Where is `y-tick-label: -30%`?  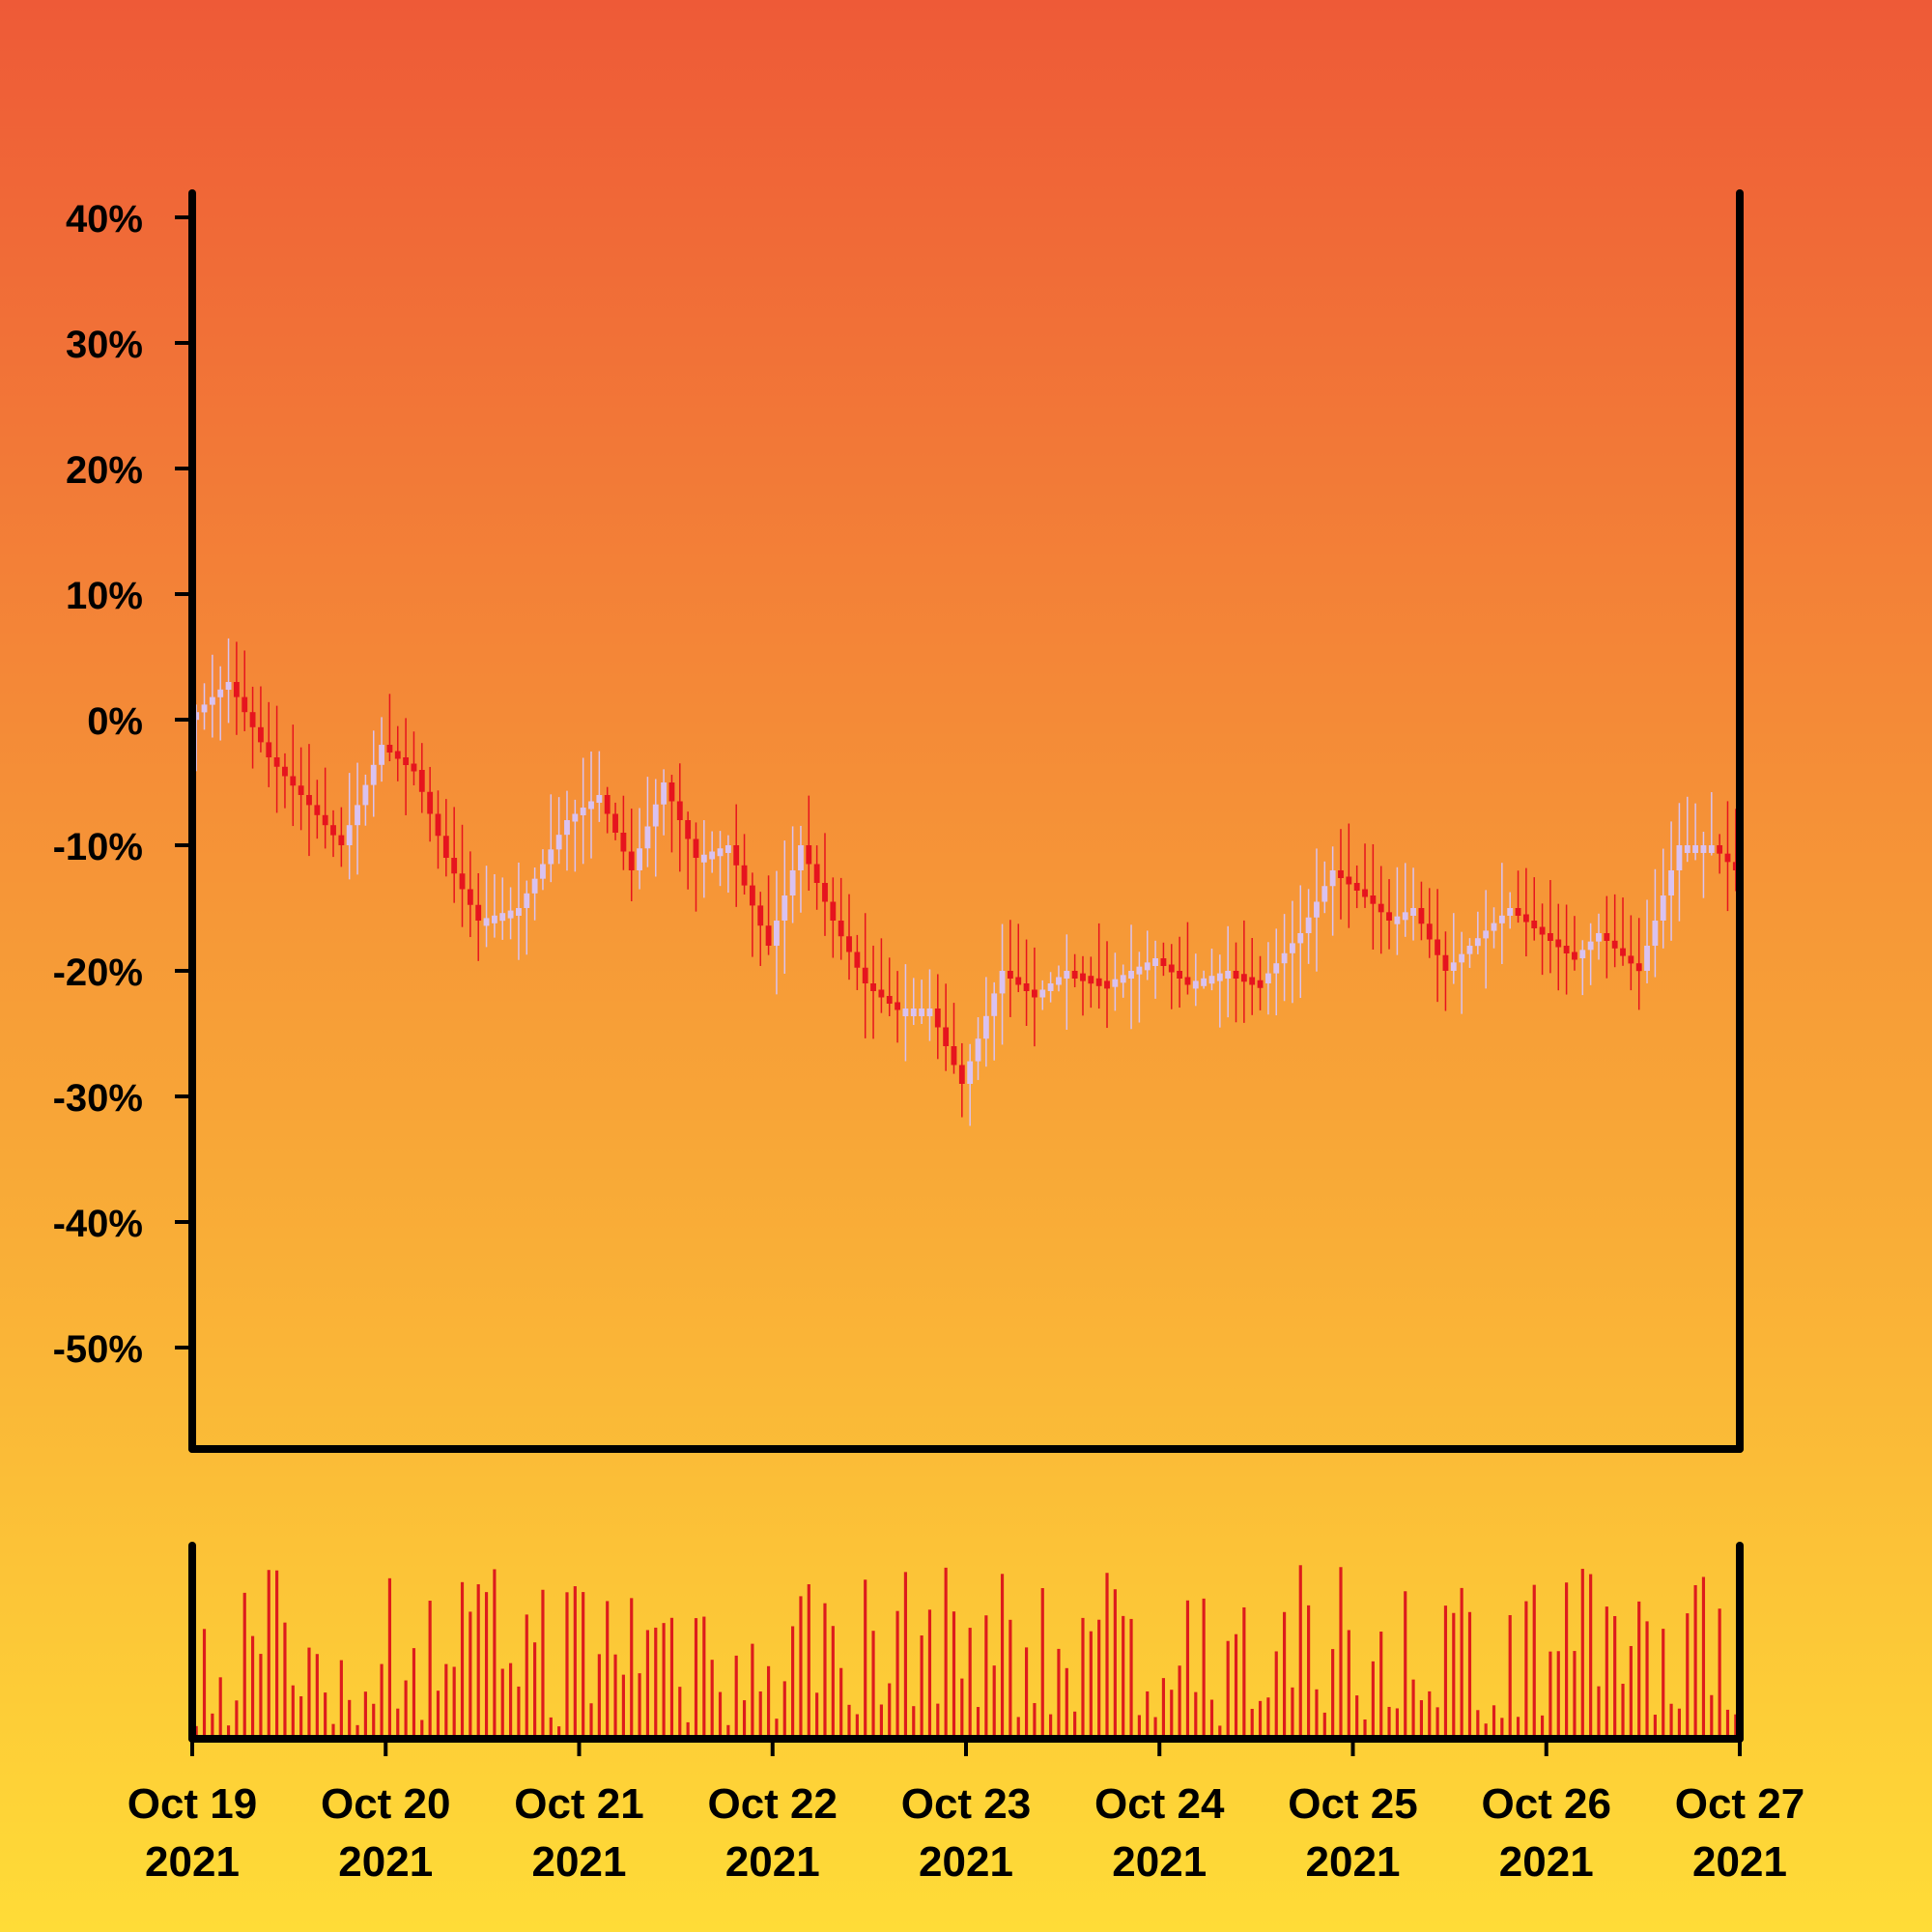
y-tick-label: -30% is located at coordinates (98, 1098).